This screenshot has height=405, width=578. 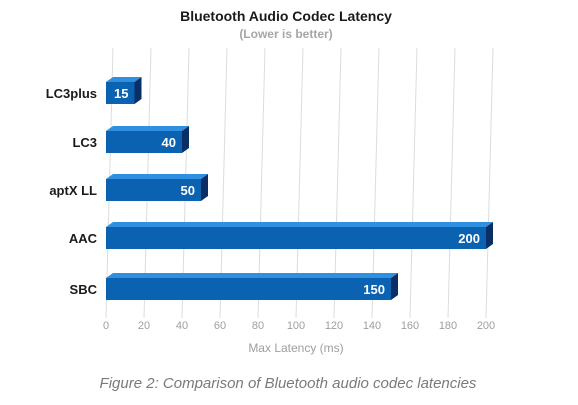 I want to click on x-tick-label: 20, so click(x=144, y=326).